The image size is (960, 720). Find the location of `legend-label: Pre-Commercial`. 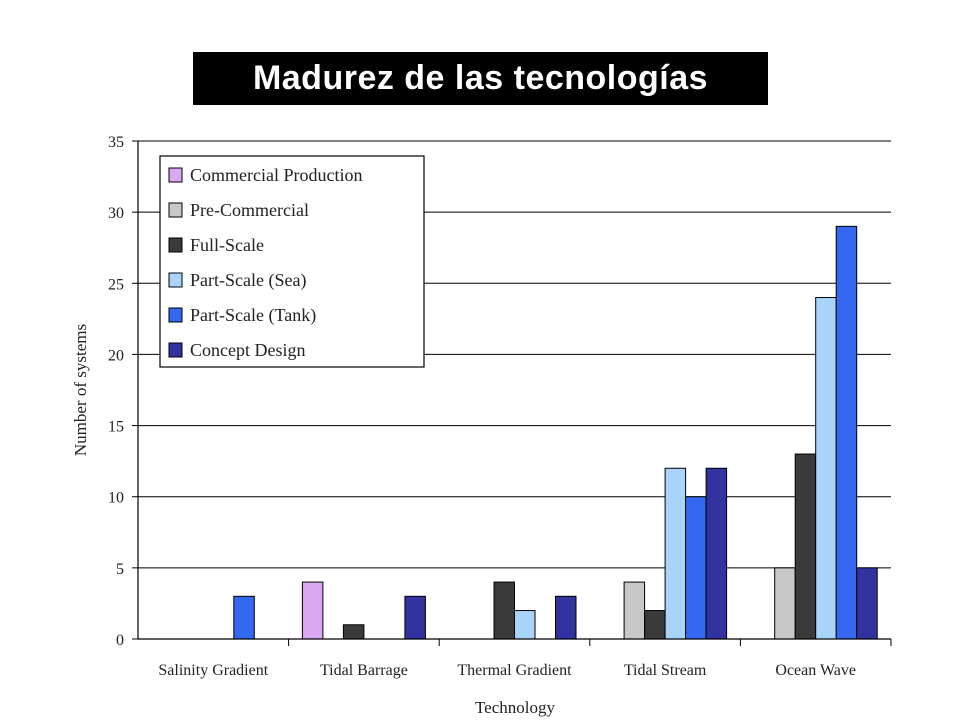

legend-label: Pre-Commercial is located at coordinates (249, 210).